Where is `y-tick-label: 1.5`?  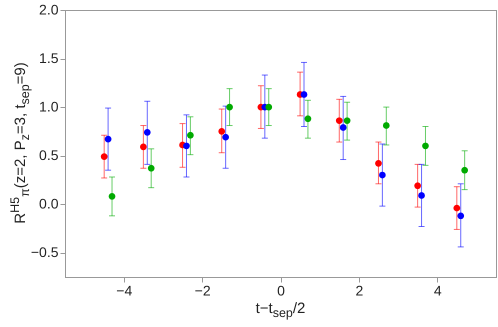
y-tick-label: 1.5 is located at coordinates (49, 58).